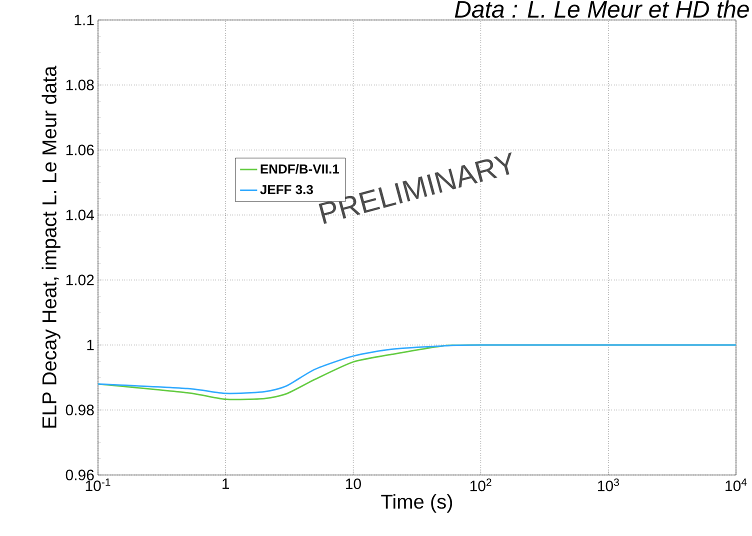  Describe the element at coordinates (80, 150) in the screenshot. I see `y-tick-label: 1.06` at that location.